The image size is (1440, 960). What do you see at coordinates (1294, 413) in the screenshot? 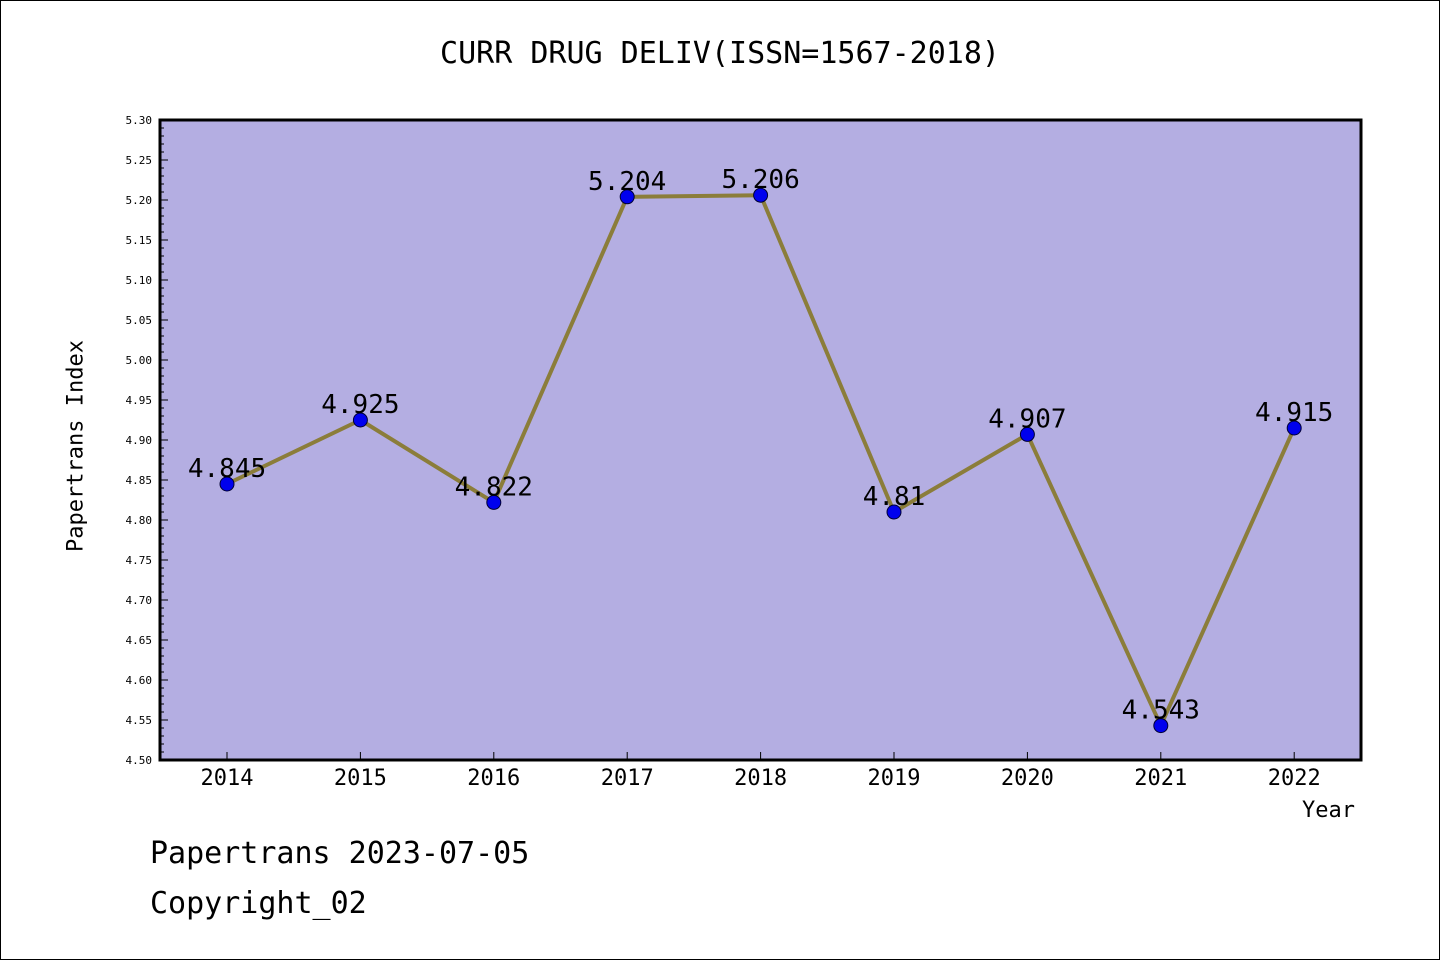
I see `data-label: 4.915` at bounding box center [1294, 413].